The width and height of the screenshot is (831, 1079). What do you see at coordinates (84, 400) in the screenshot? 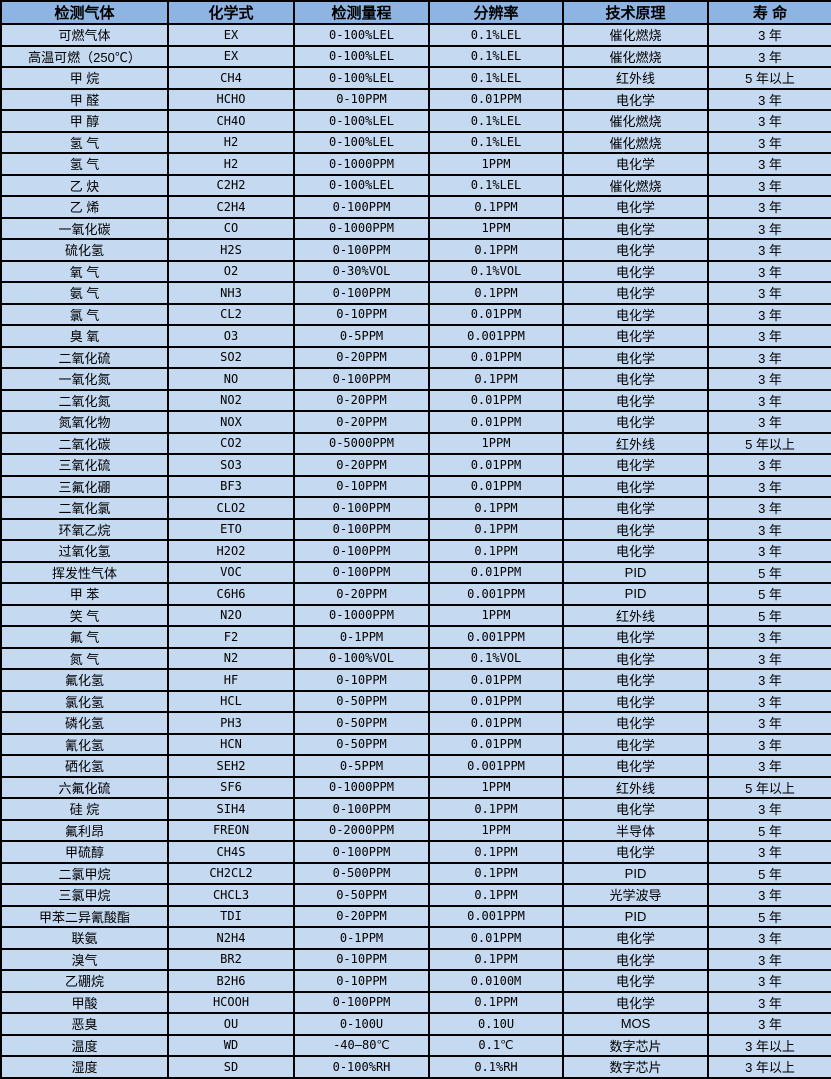
I see `cell-gas-name: 二氧化氮` at bounding box center [84, 400].